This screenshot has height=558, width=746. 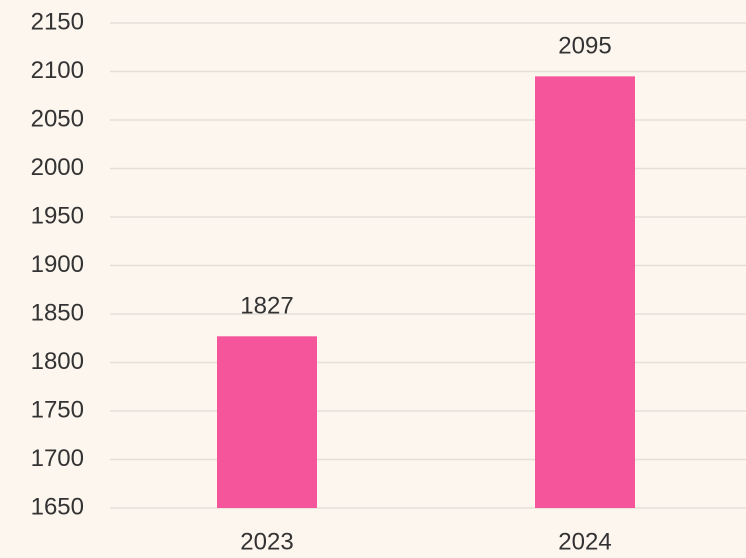 What do you see at coordinates (57, 361) in the screenshot?
I see `y-tick-label: 1800` at bounding box center [57, 361].